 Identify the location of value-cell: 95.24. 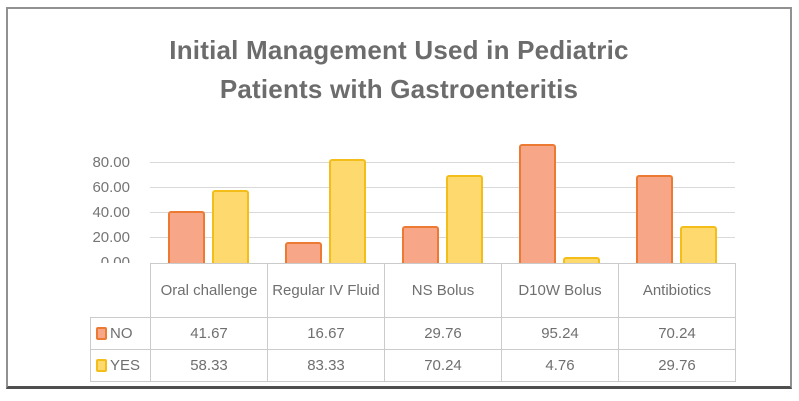
(560, 333).